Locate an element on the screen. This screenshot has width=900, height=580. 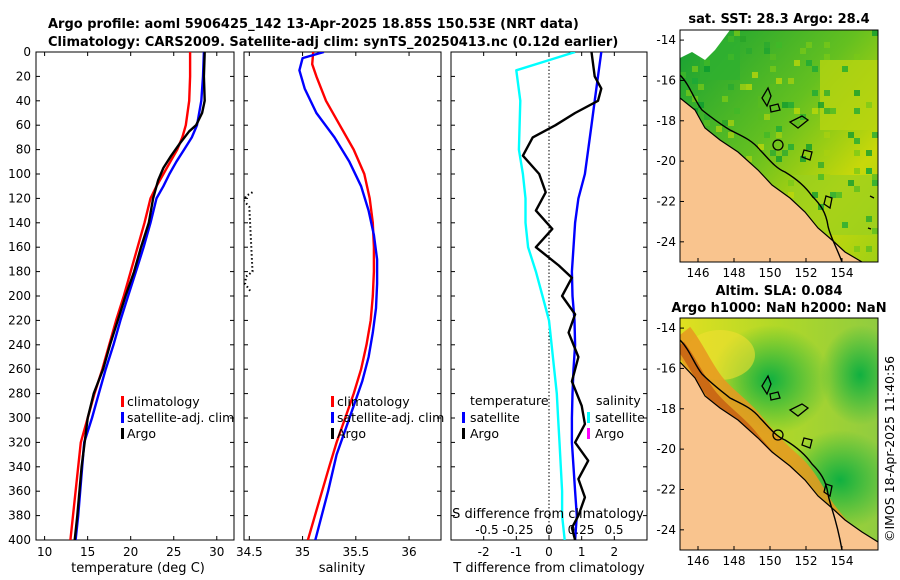
depth-tick-label: 60 is located at coordinates (23, 125).